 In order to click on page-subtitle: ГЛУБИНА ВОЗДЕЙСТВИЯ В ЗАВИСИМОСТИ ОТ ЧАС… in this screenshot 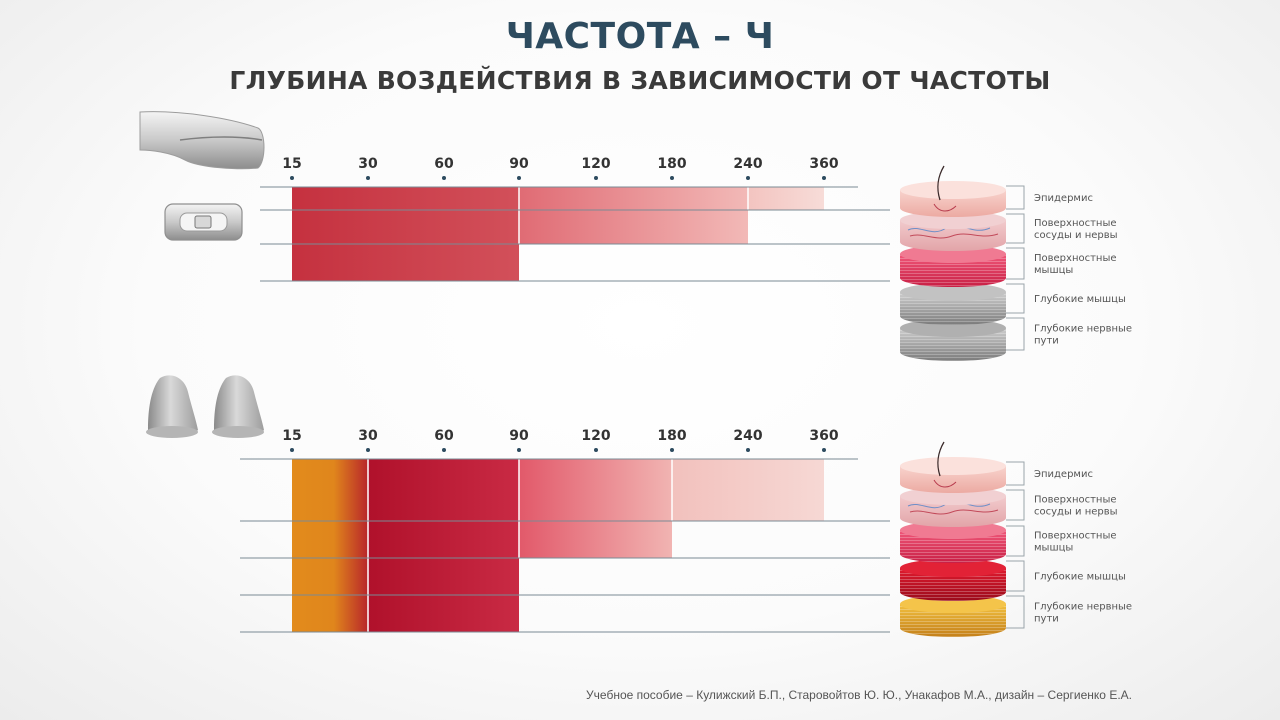, I will do `click(640, 80)`.